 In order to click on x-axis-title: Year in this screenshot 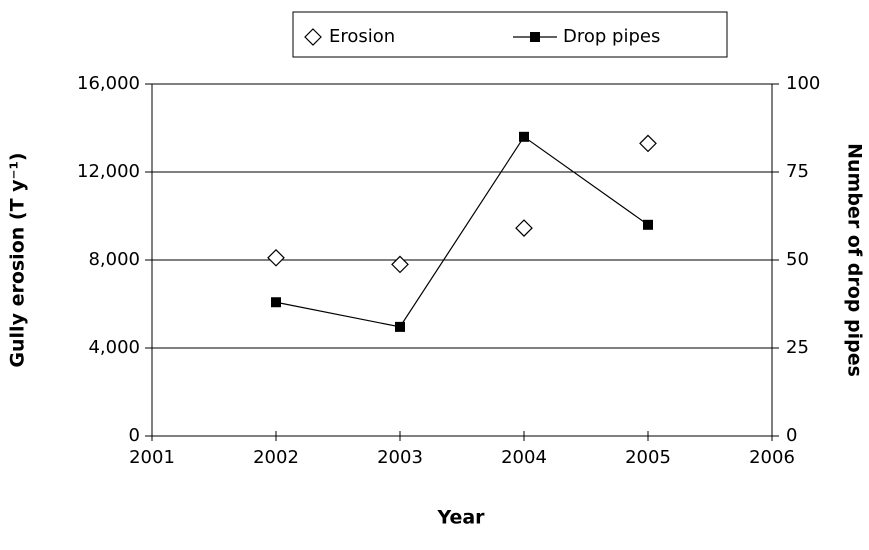, I will do `click(460, 518)`.